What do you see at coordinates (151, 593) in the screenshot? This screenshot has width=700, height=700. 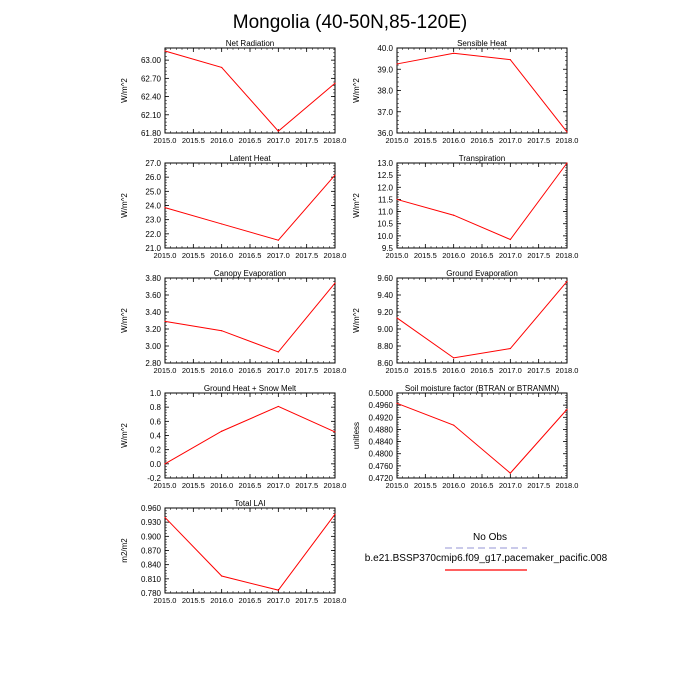 I see `y-tick-label: 0.780` at bounding box center [151, 593].